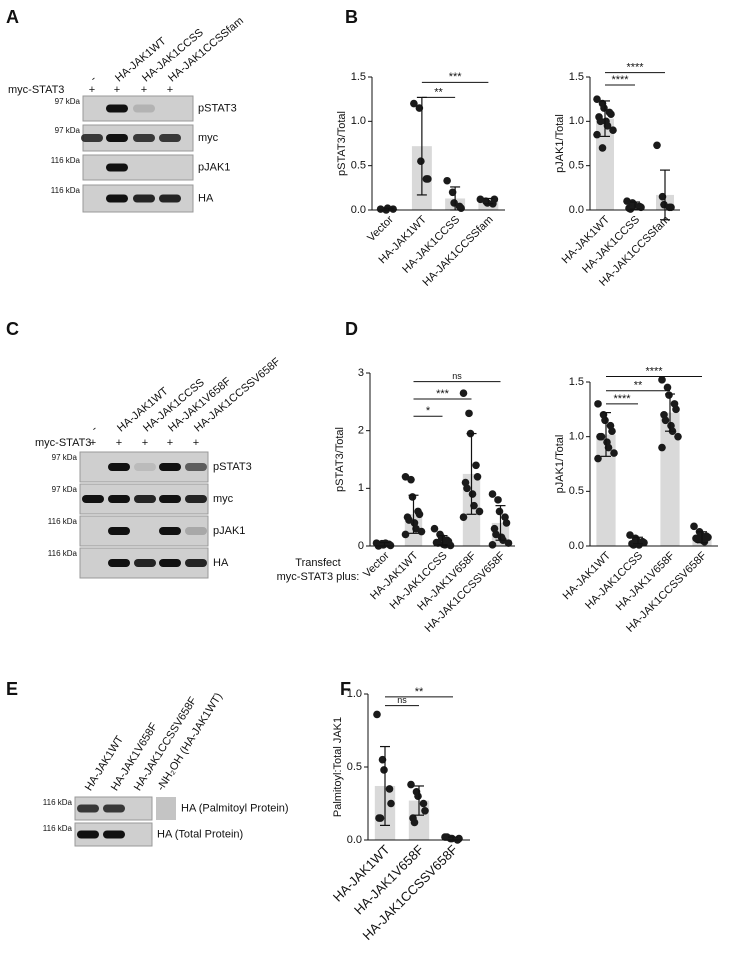  I want to click on blot-label: HA (Total Protein), so click(200, 834).